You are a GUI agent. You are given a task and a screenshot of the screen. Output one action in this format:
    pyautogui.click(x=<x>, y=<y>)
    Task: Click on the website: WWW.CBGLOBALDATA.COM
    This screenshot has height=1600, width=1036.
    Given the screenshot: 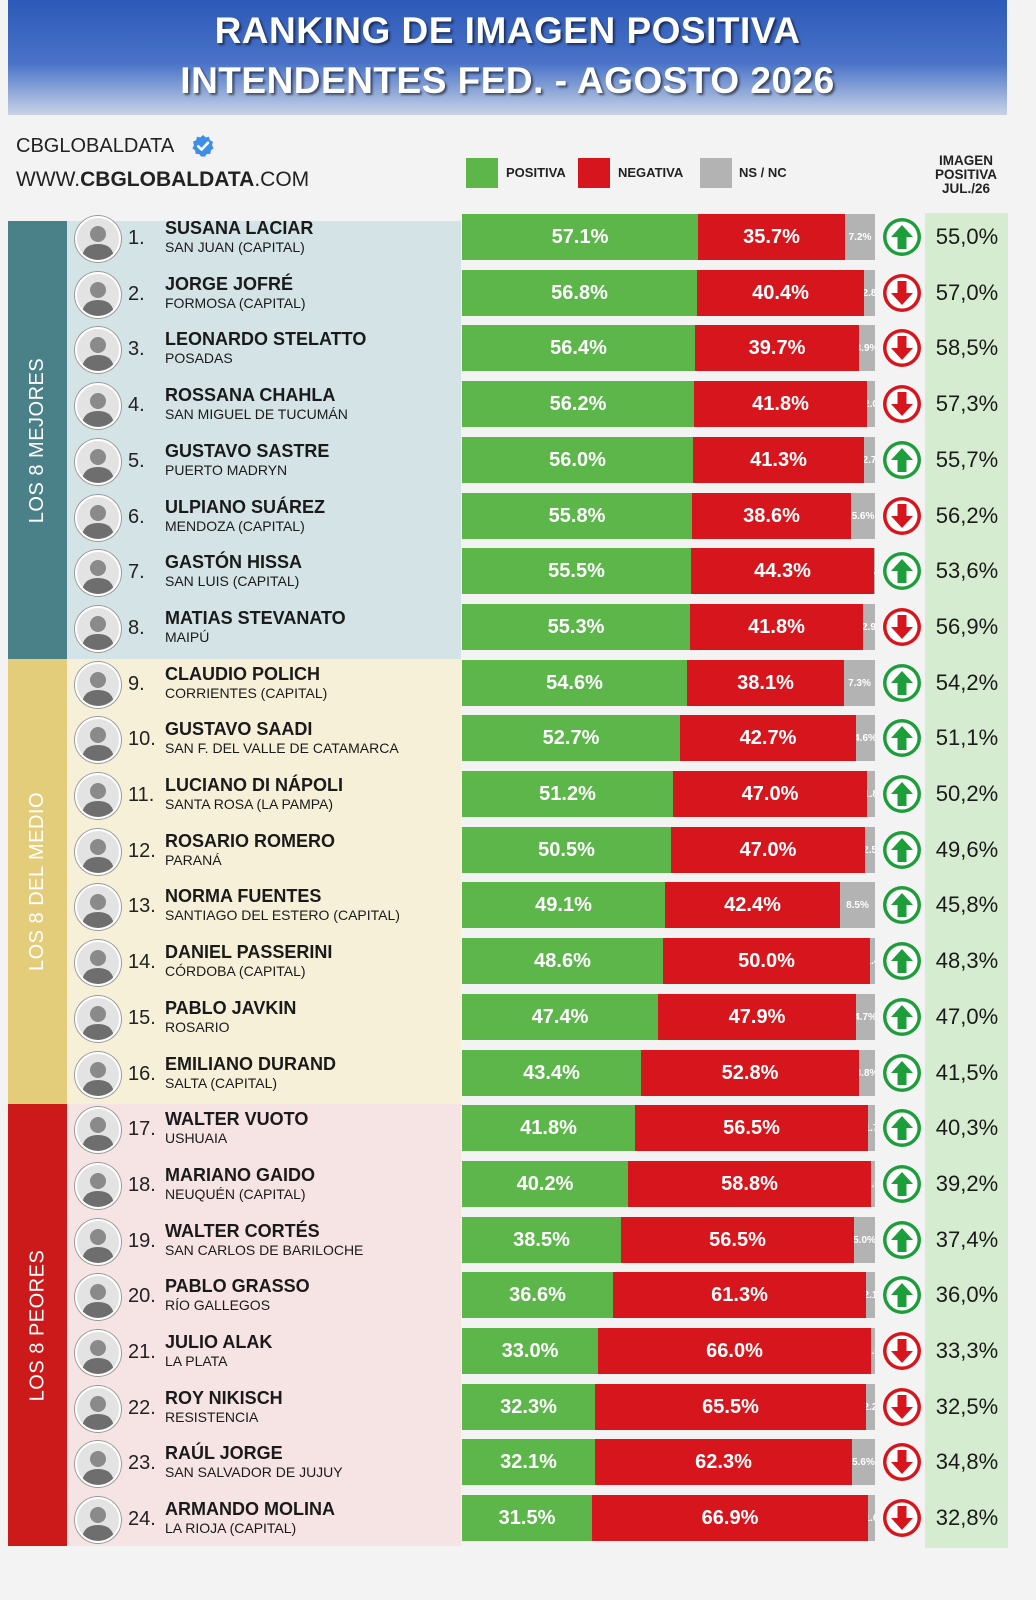 What is the action you would take?
    pyautogui.click(x=163, y=179)
    